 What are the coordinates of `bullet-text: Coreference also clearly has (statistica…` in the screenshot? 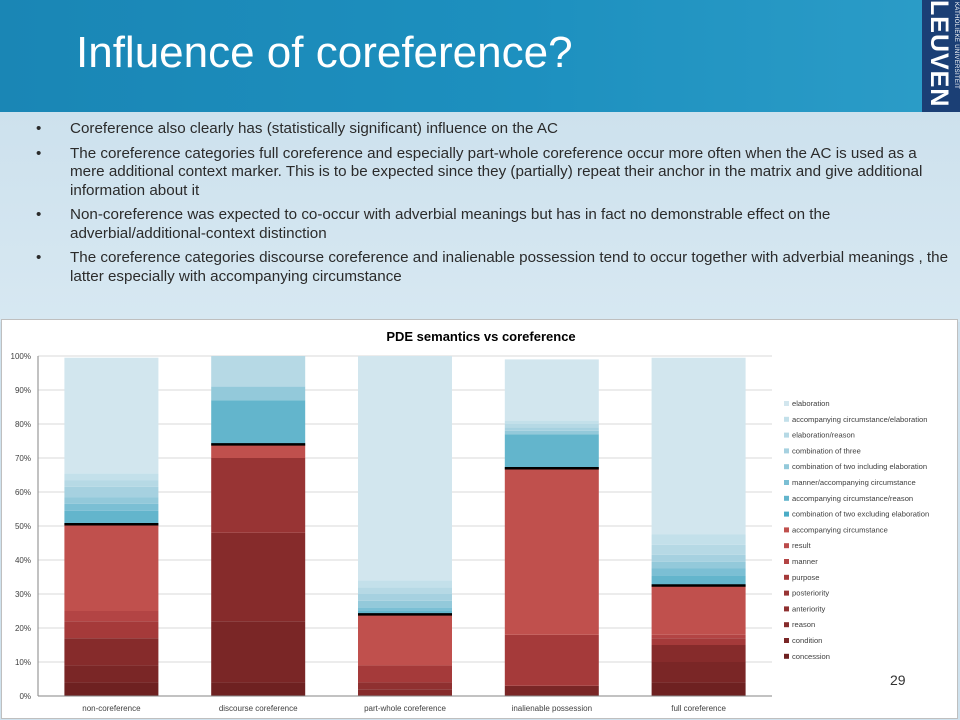 It's located at (314, 128).